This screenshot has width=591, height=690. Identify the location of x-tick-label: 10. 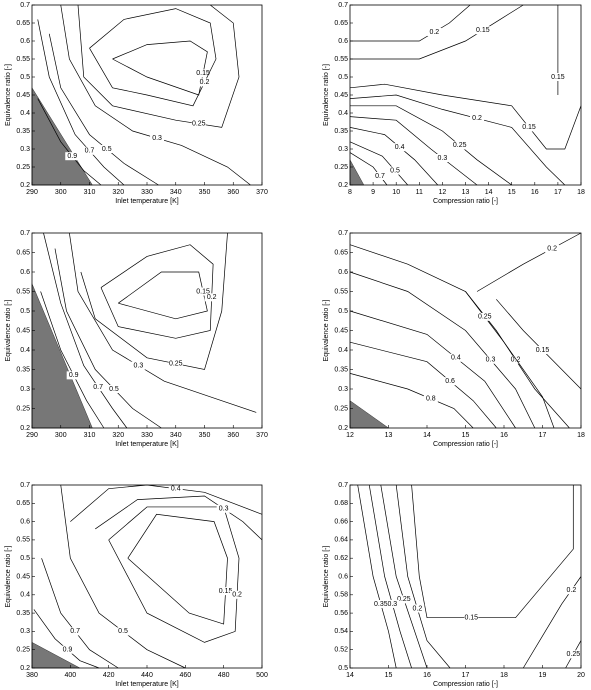
(396, 192).